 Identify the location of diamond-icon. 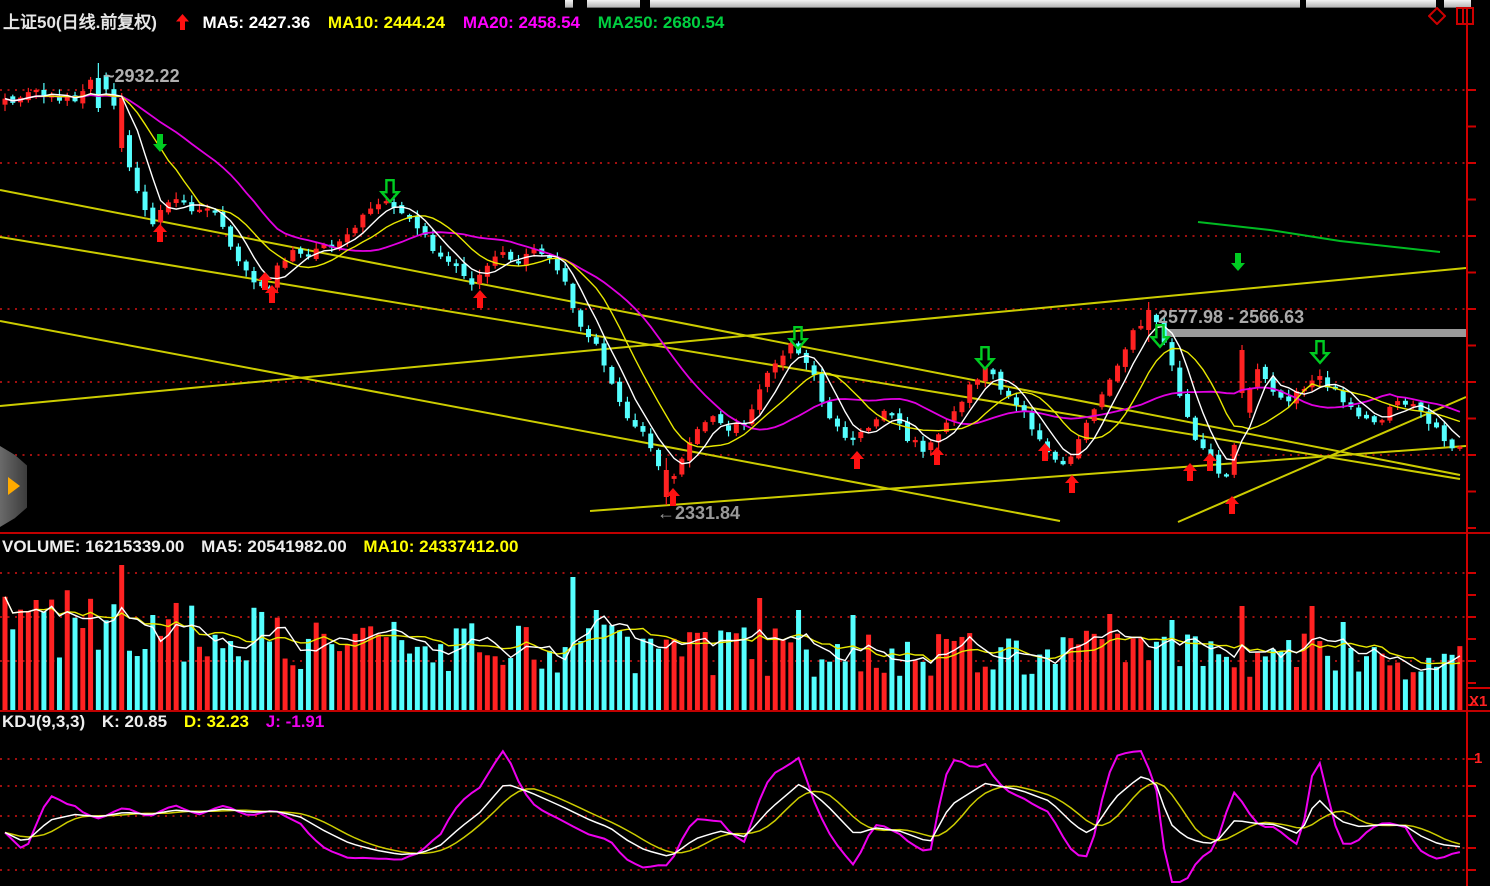
(1436, 16).